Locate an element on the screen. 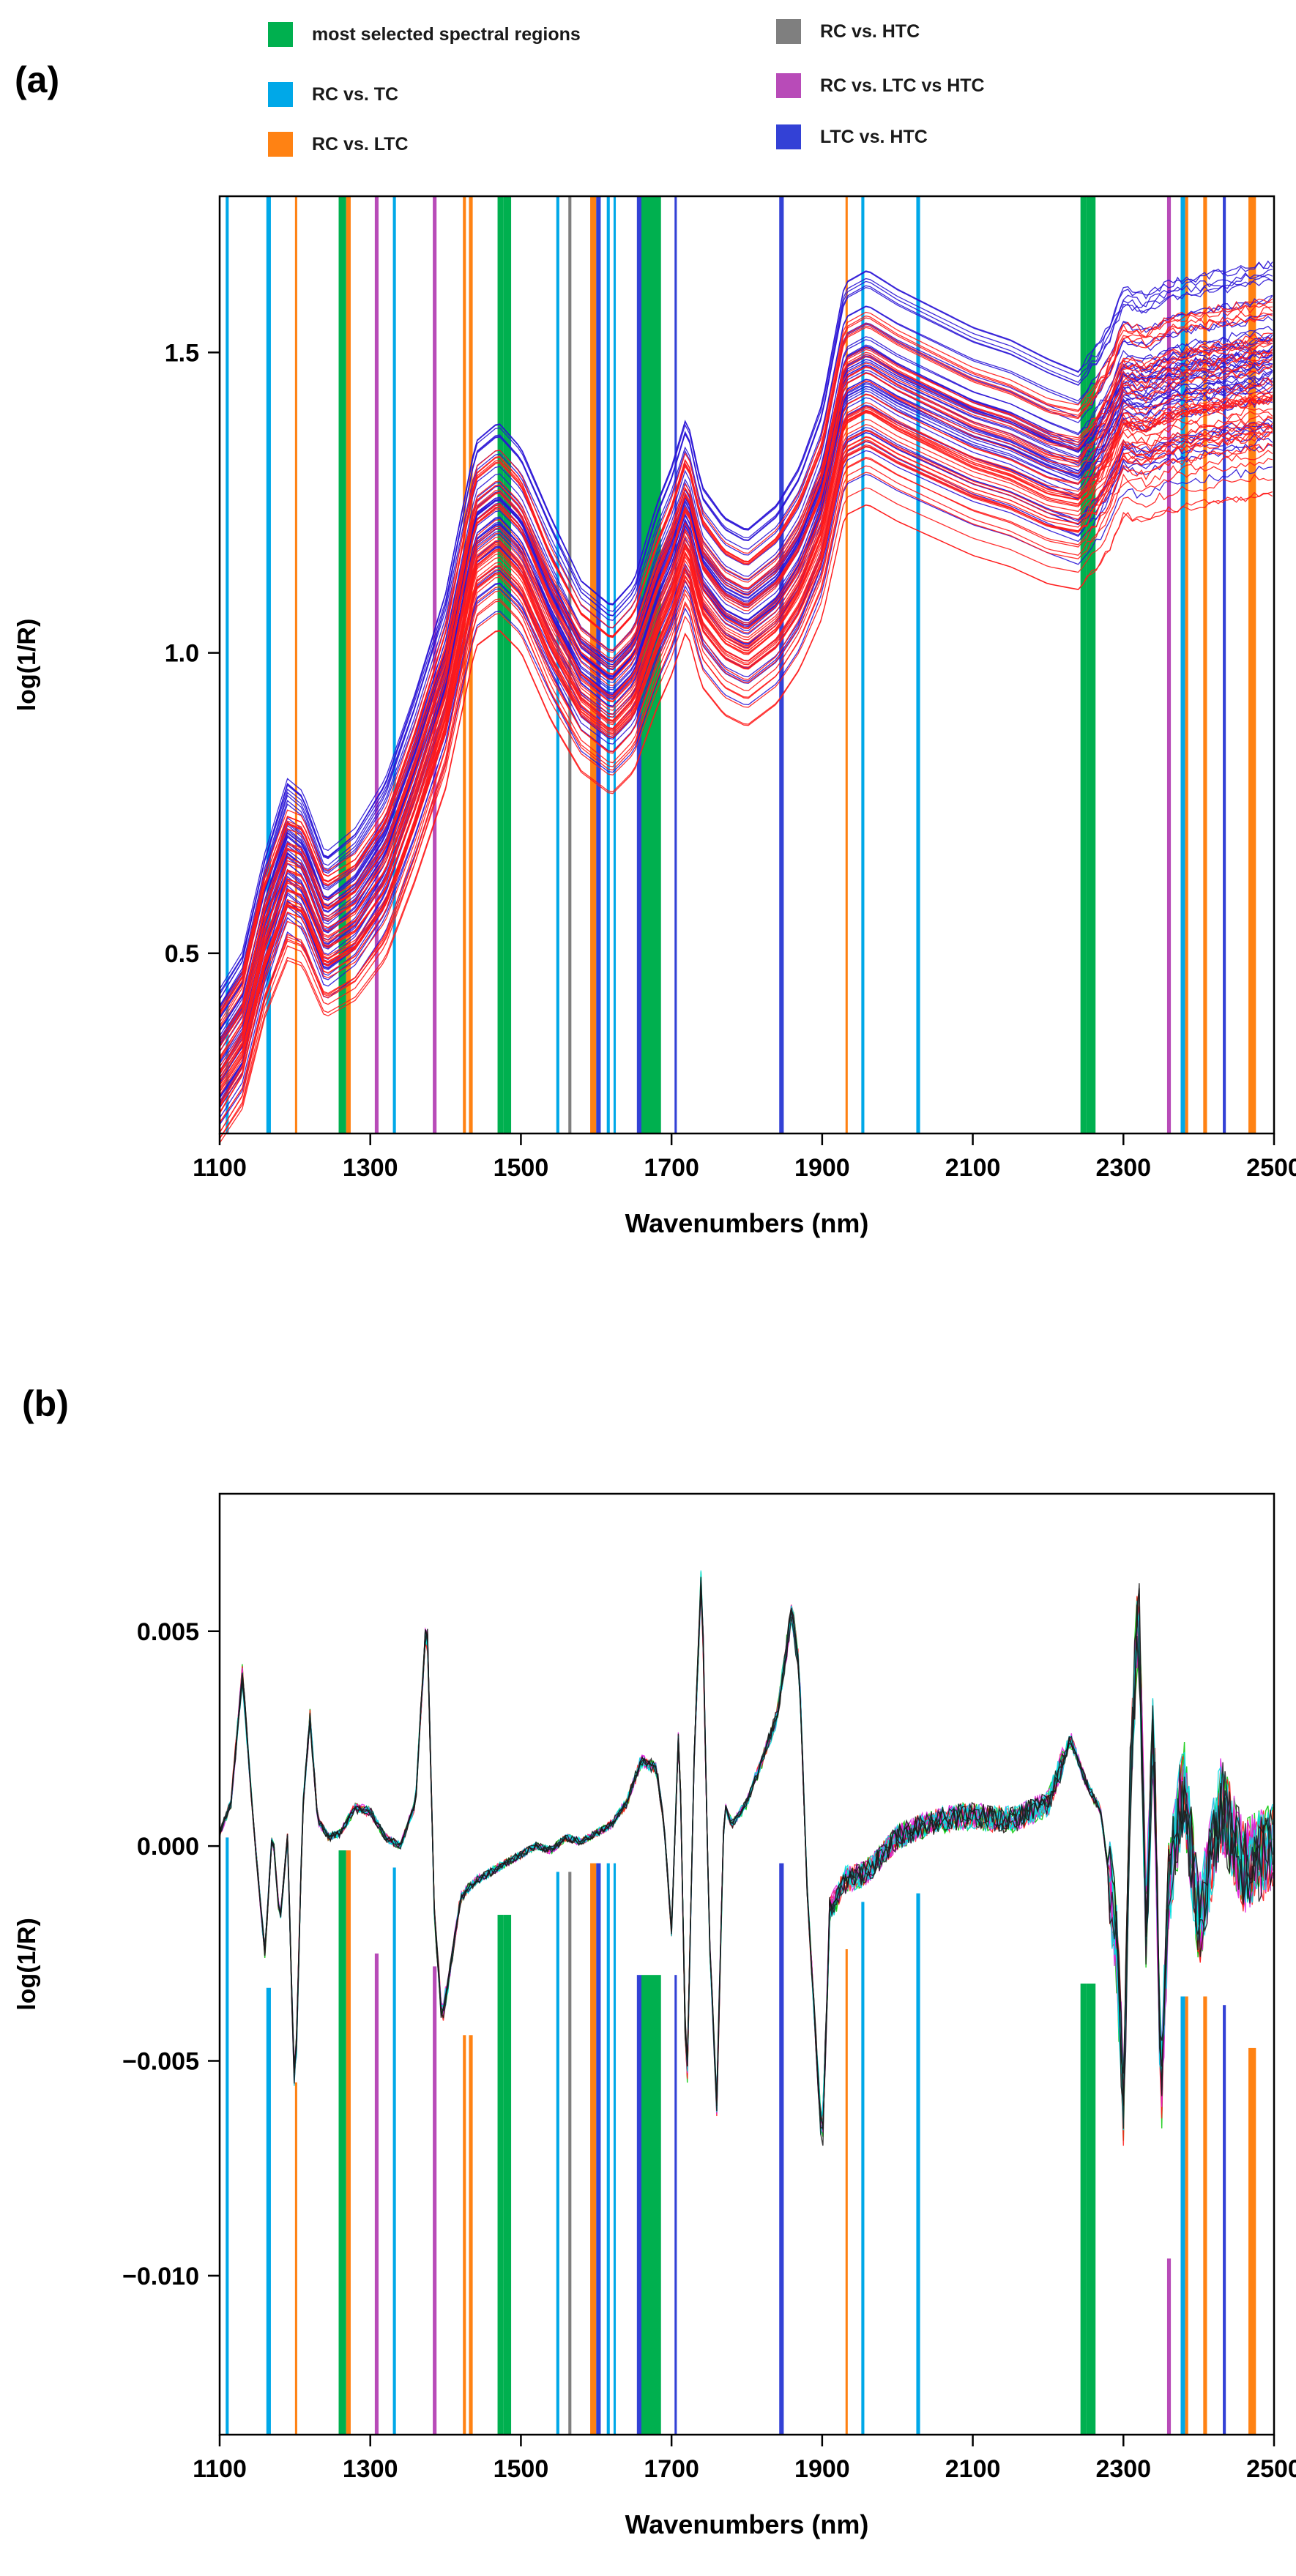 This screenshot has width=1296, height=2576. legend-item: RC vs. LTC is located at coordinates (338, 144).